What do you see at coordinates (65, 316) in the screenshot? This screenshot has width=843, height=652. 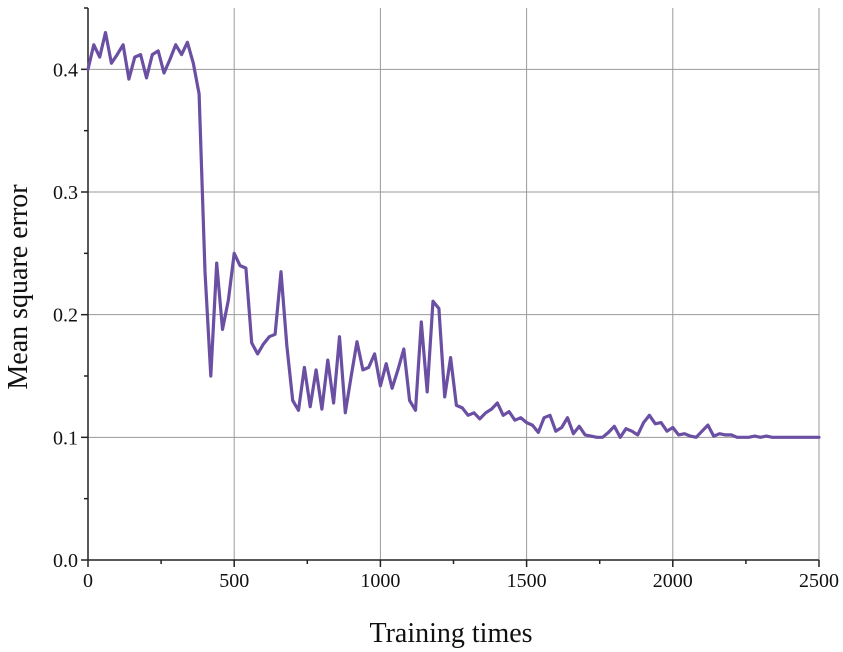 I see `y-tick-label: 0.2` at bounding box center [65, 316].